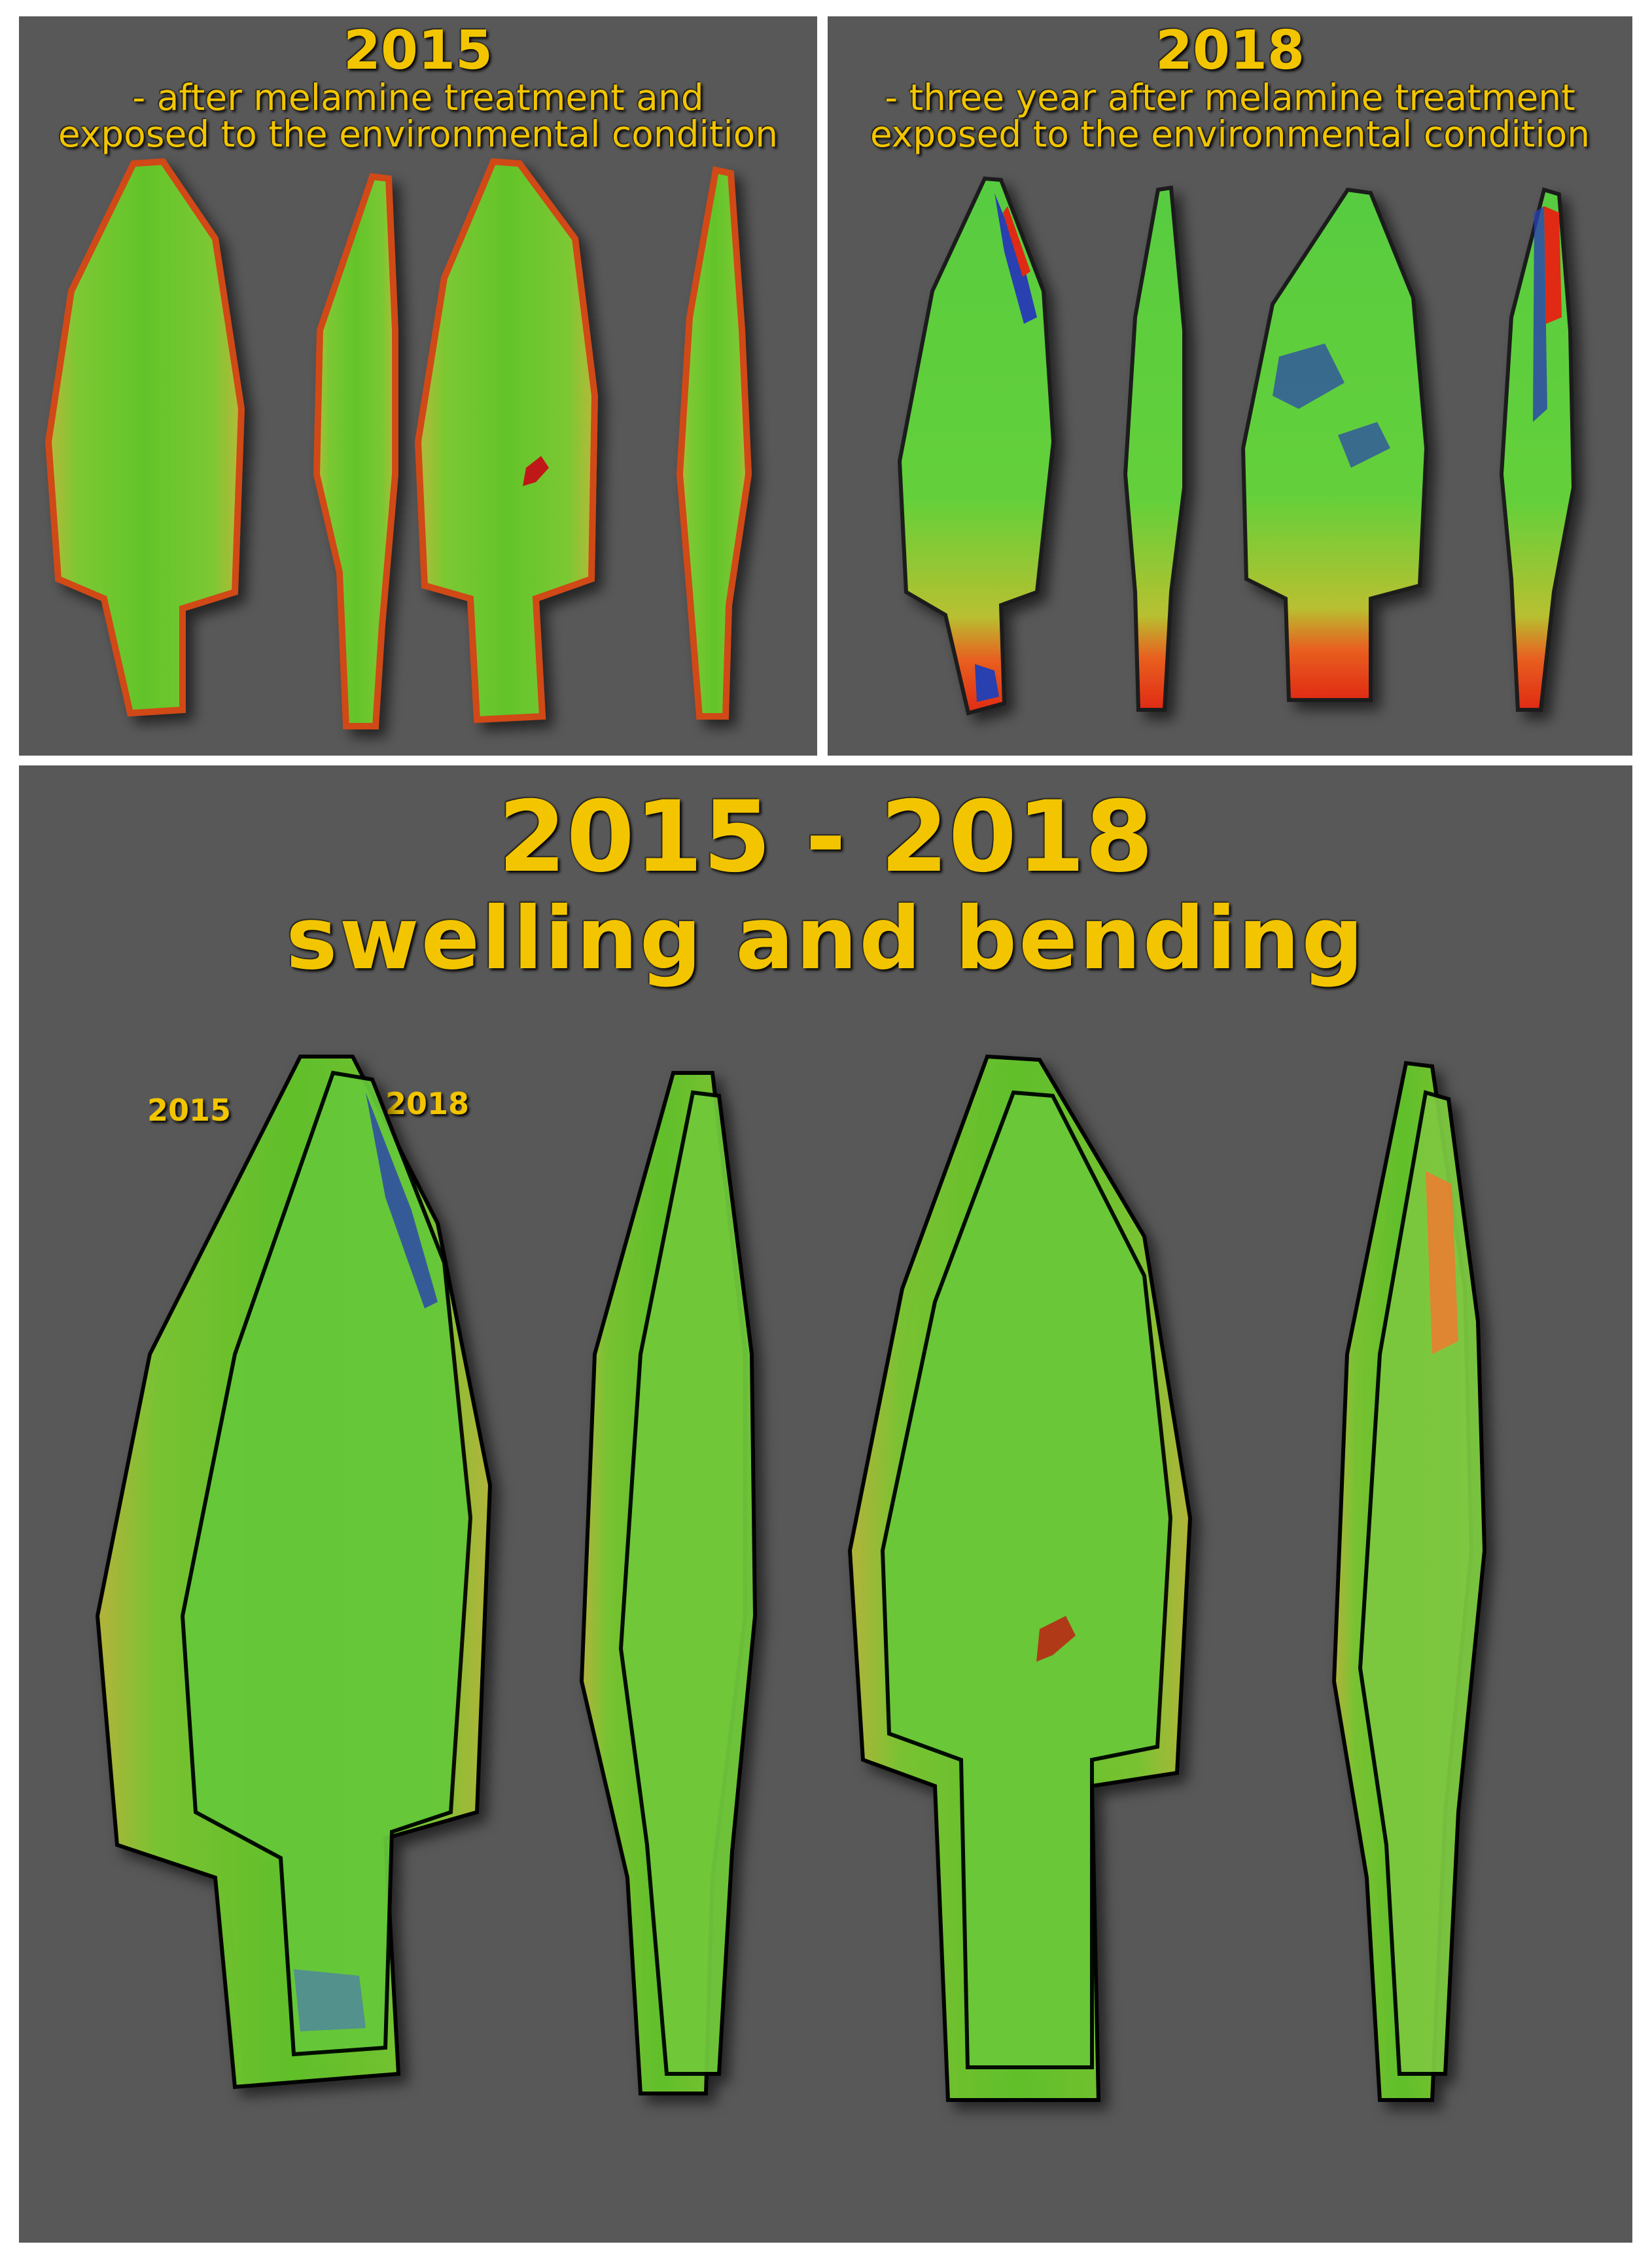 The image size is (1652, 2259). Describe the element at coordinates (688, 1583) in the screenshot. I see `overlay-piece2-2018` at that location.